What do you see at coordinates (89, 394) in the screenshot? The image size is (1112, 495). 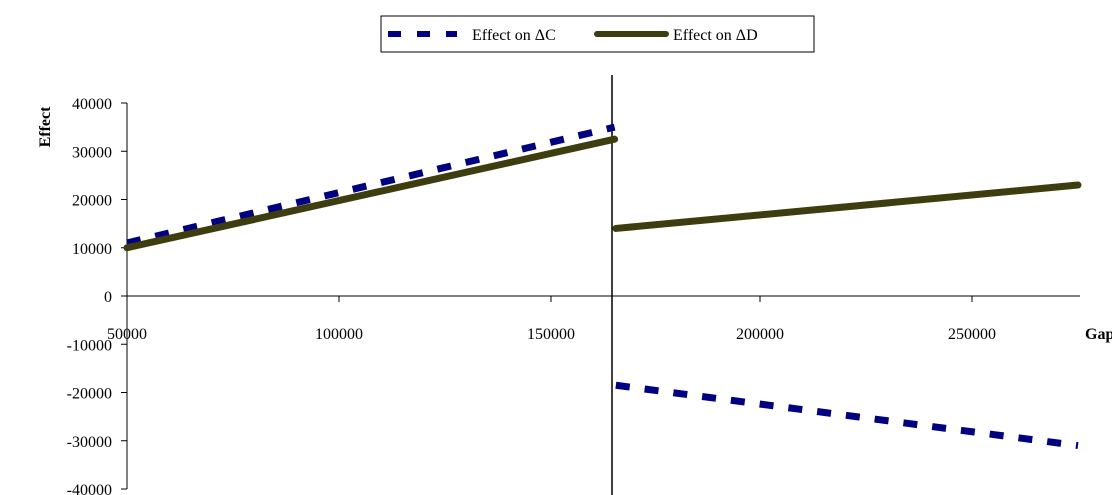 I see `y-tick-label: -20000` at bounding box center [89, 394].